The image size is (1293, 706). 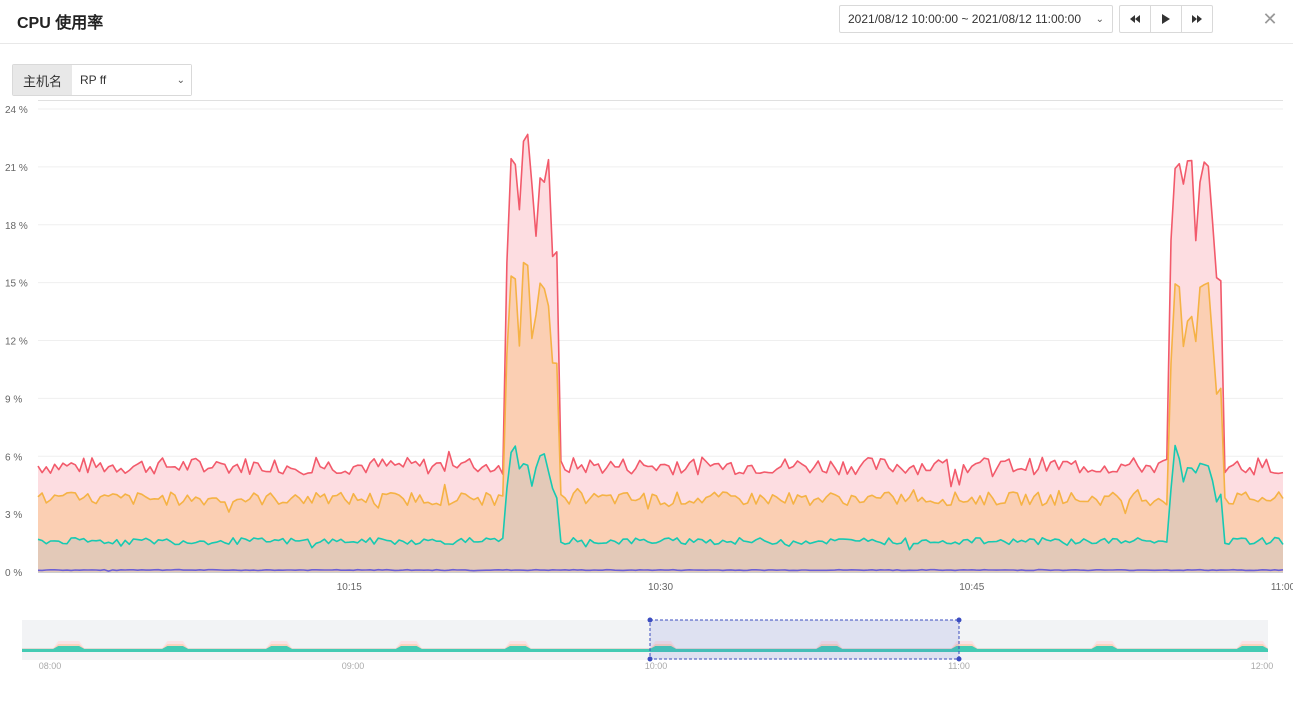 I want to click on fast-forward-icon, so click(x=1197, y=19).